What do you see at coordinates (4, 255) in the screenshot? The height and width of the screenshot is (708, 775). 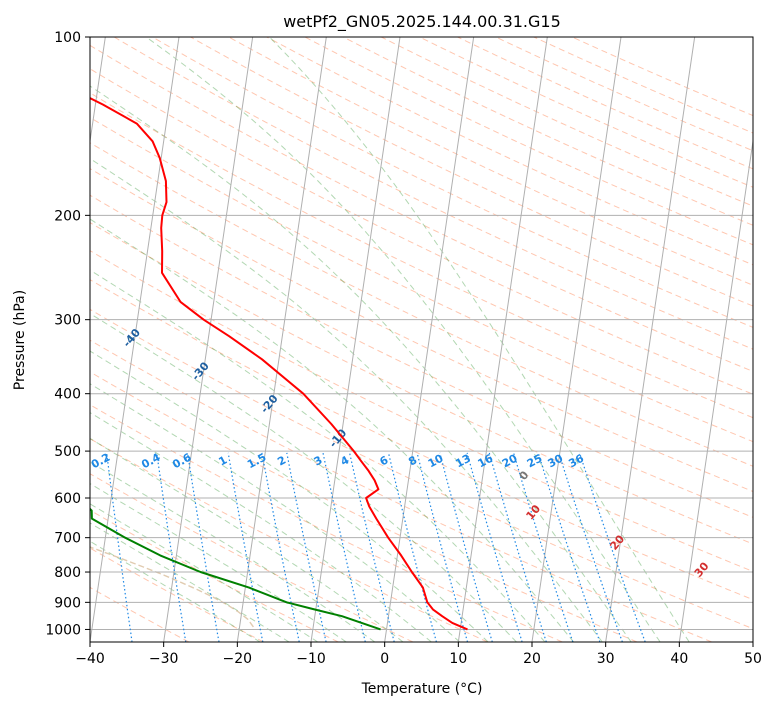 I see `dry-adiabat-label: -60` at bounding box center [4, 255].